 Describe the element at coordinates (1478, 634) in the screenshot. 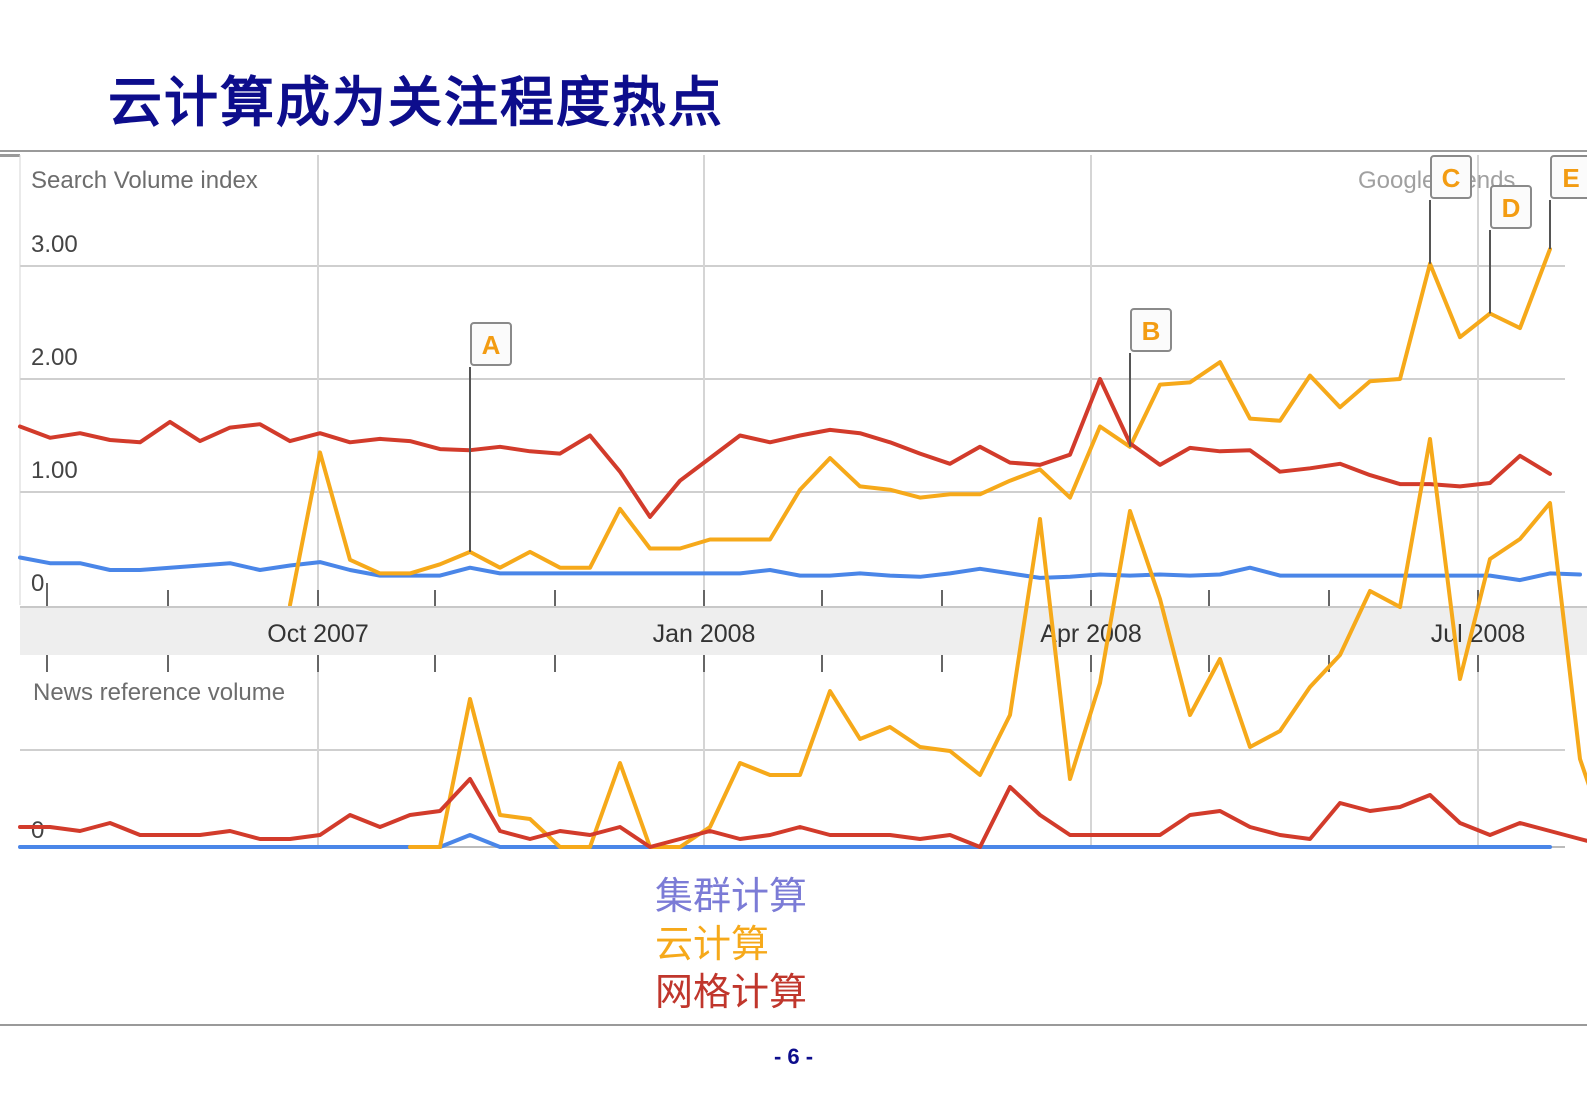

I see `x-tick-label: Jul 2008` at that location.